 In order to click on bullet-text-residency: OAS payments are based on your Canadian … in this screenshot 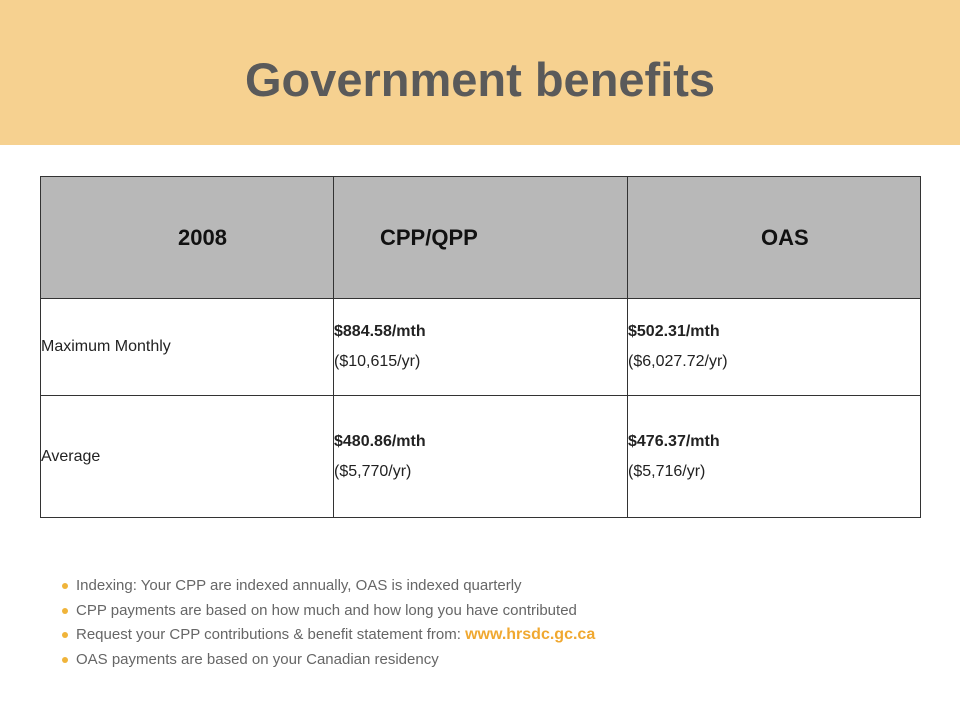, I will do `click(257, 659)`.